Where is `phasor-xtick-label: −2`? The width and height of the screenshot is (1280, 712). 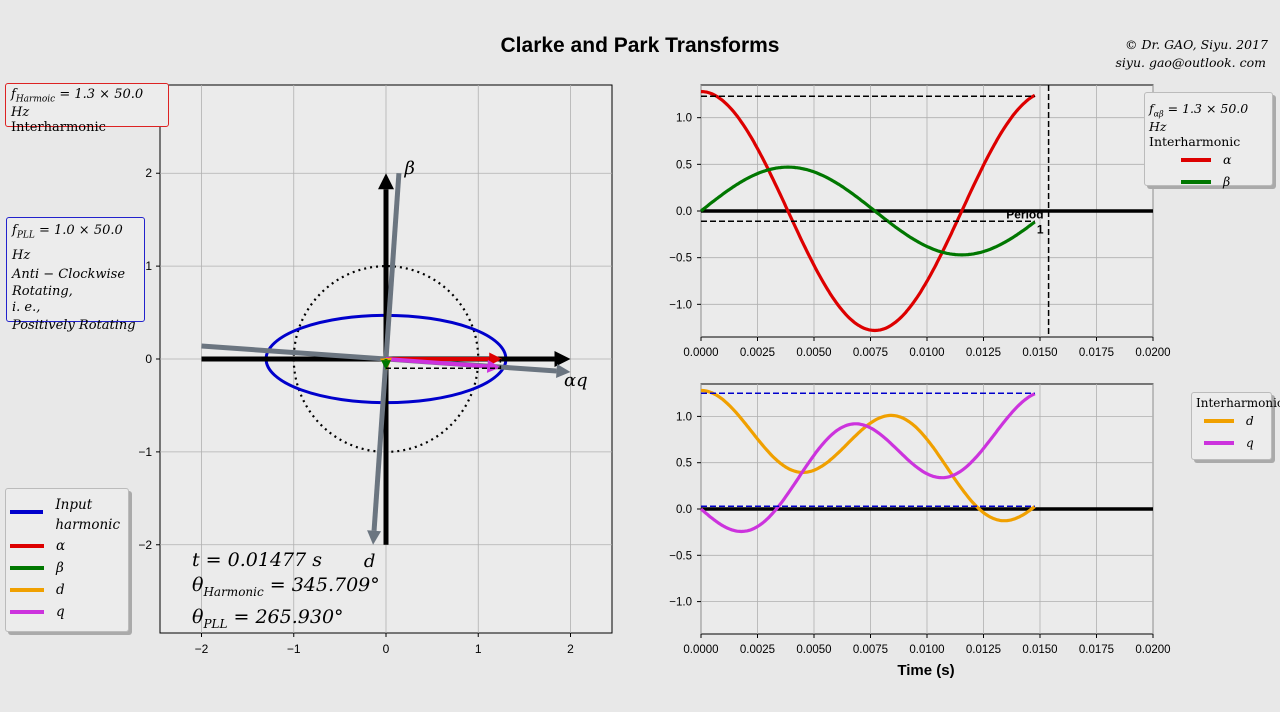 phasor-xtick-label: −2 is located at coordinates (202, 649).